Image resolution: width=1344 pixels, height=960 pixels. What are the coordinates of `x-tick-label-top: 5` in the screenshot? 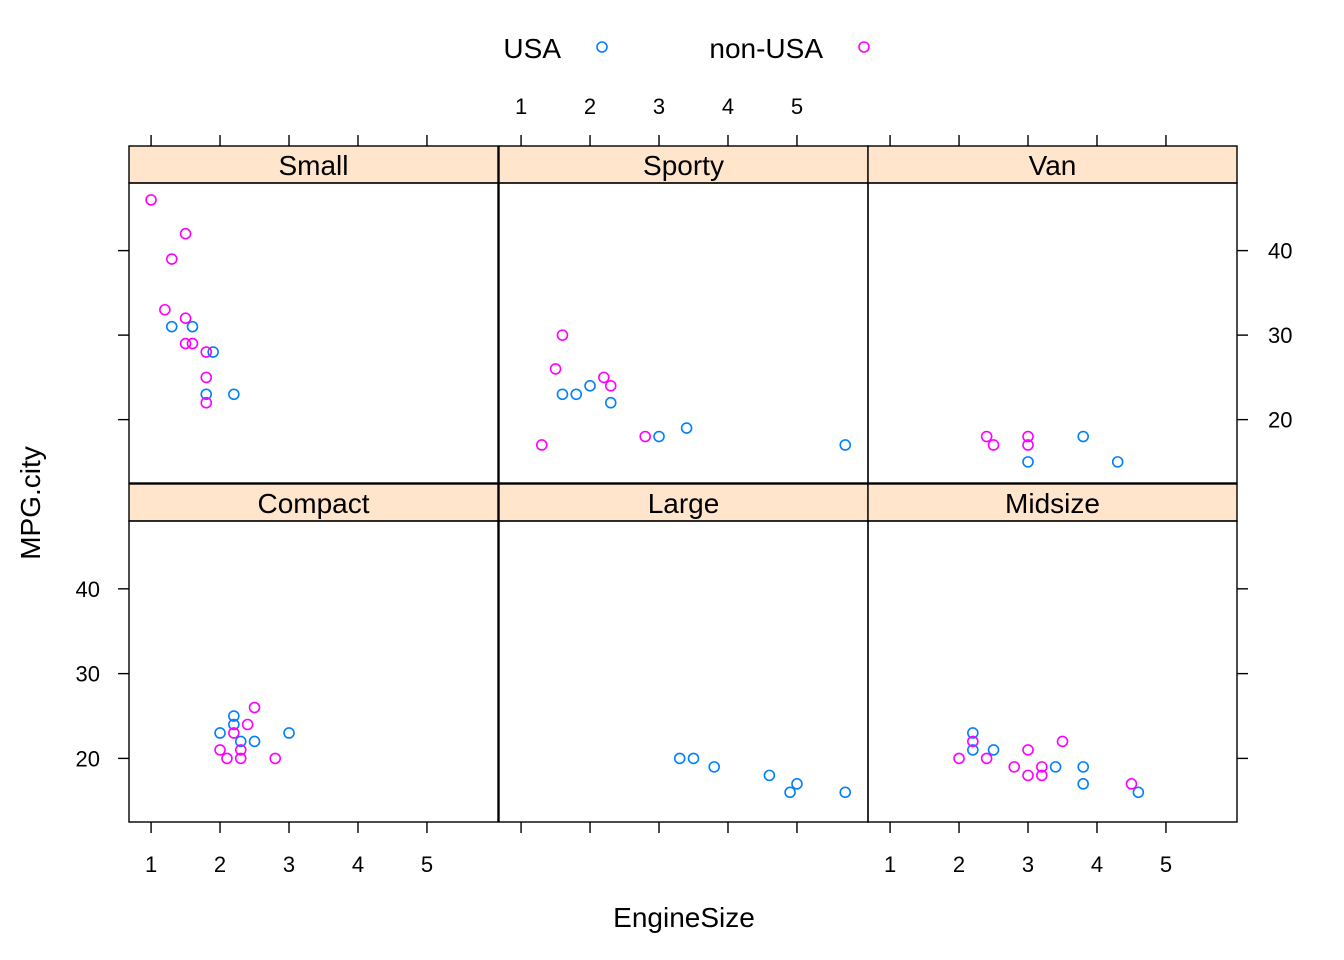 It's located at (797, 106).